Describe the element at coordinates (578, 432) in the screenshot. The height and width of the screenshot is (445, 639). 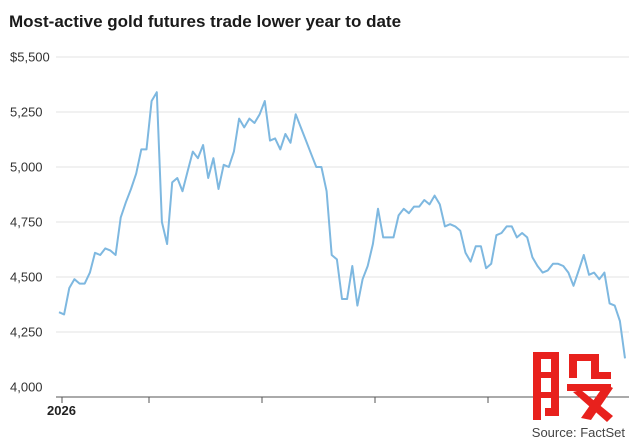
I see `source-note: Source: FactSet` at that location.